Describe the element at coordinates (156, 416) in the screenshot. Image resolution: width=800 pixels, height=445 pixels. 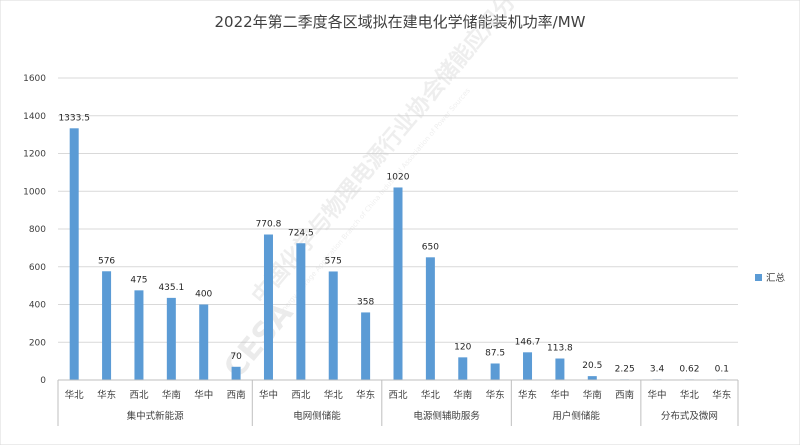
I see `group-label: 集中式新能源` at that location.